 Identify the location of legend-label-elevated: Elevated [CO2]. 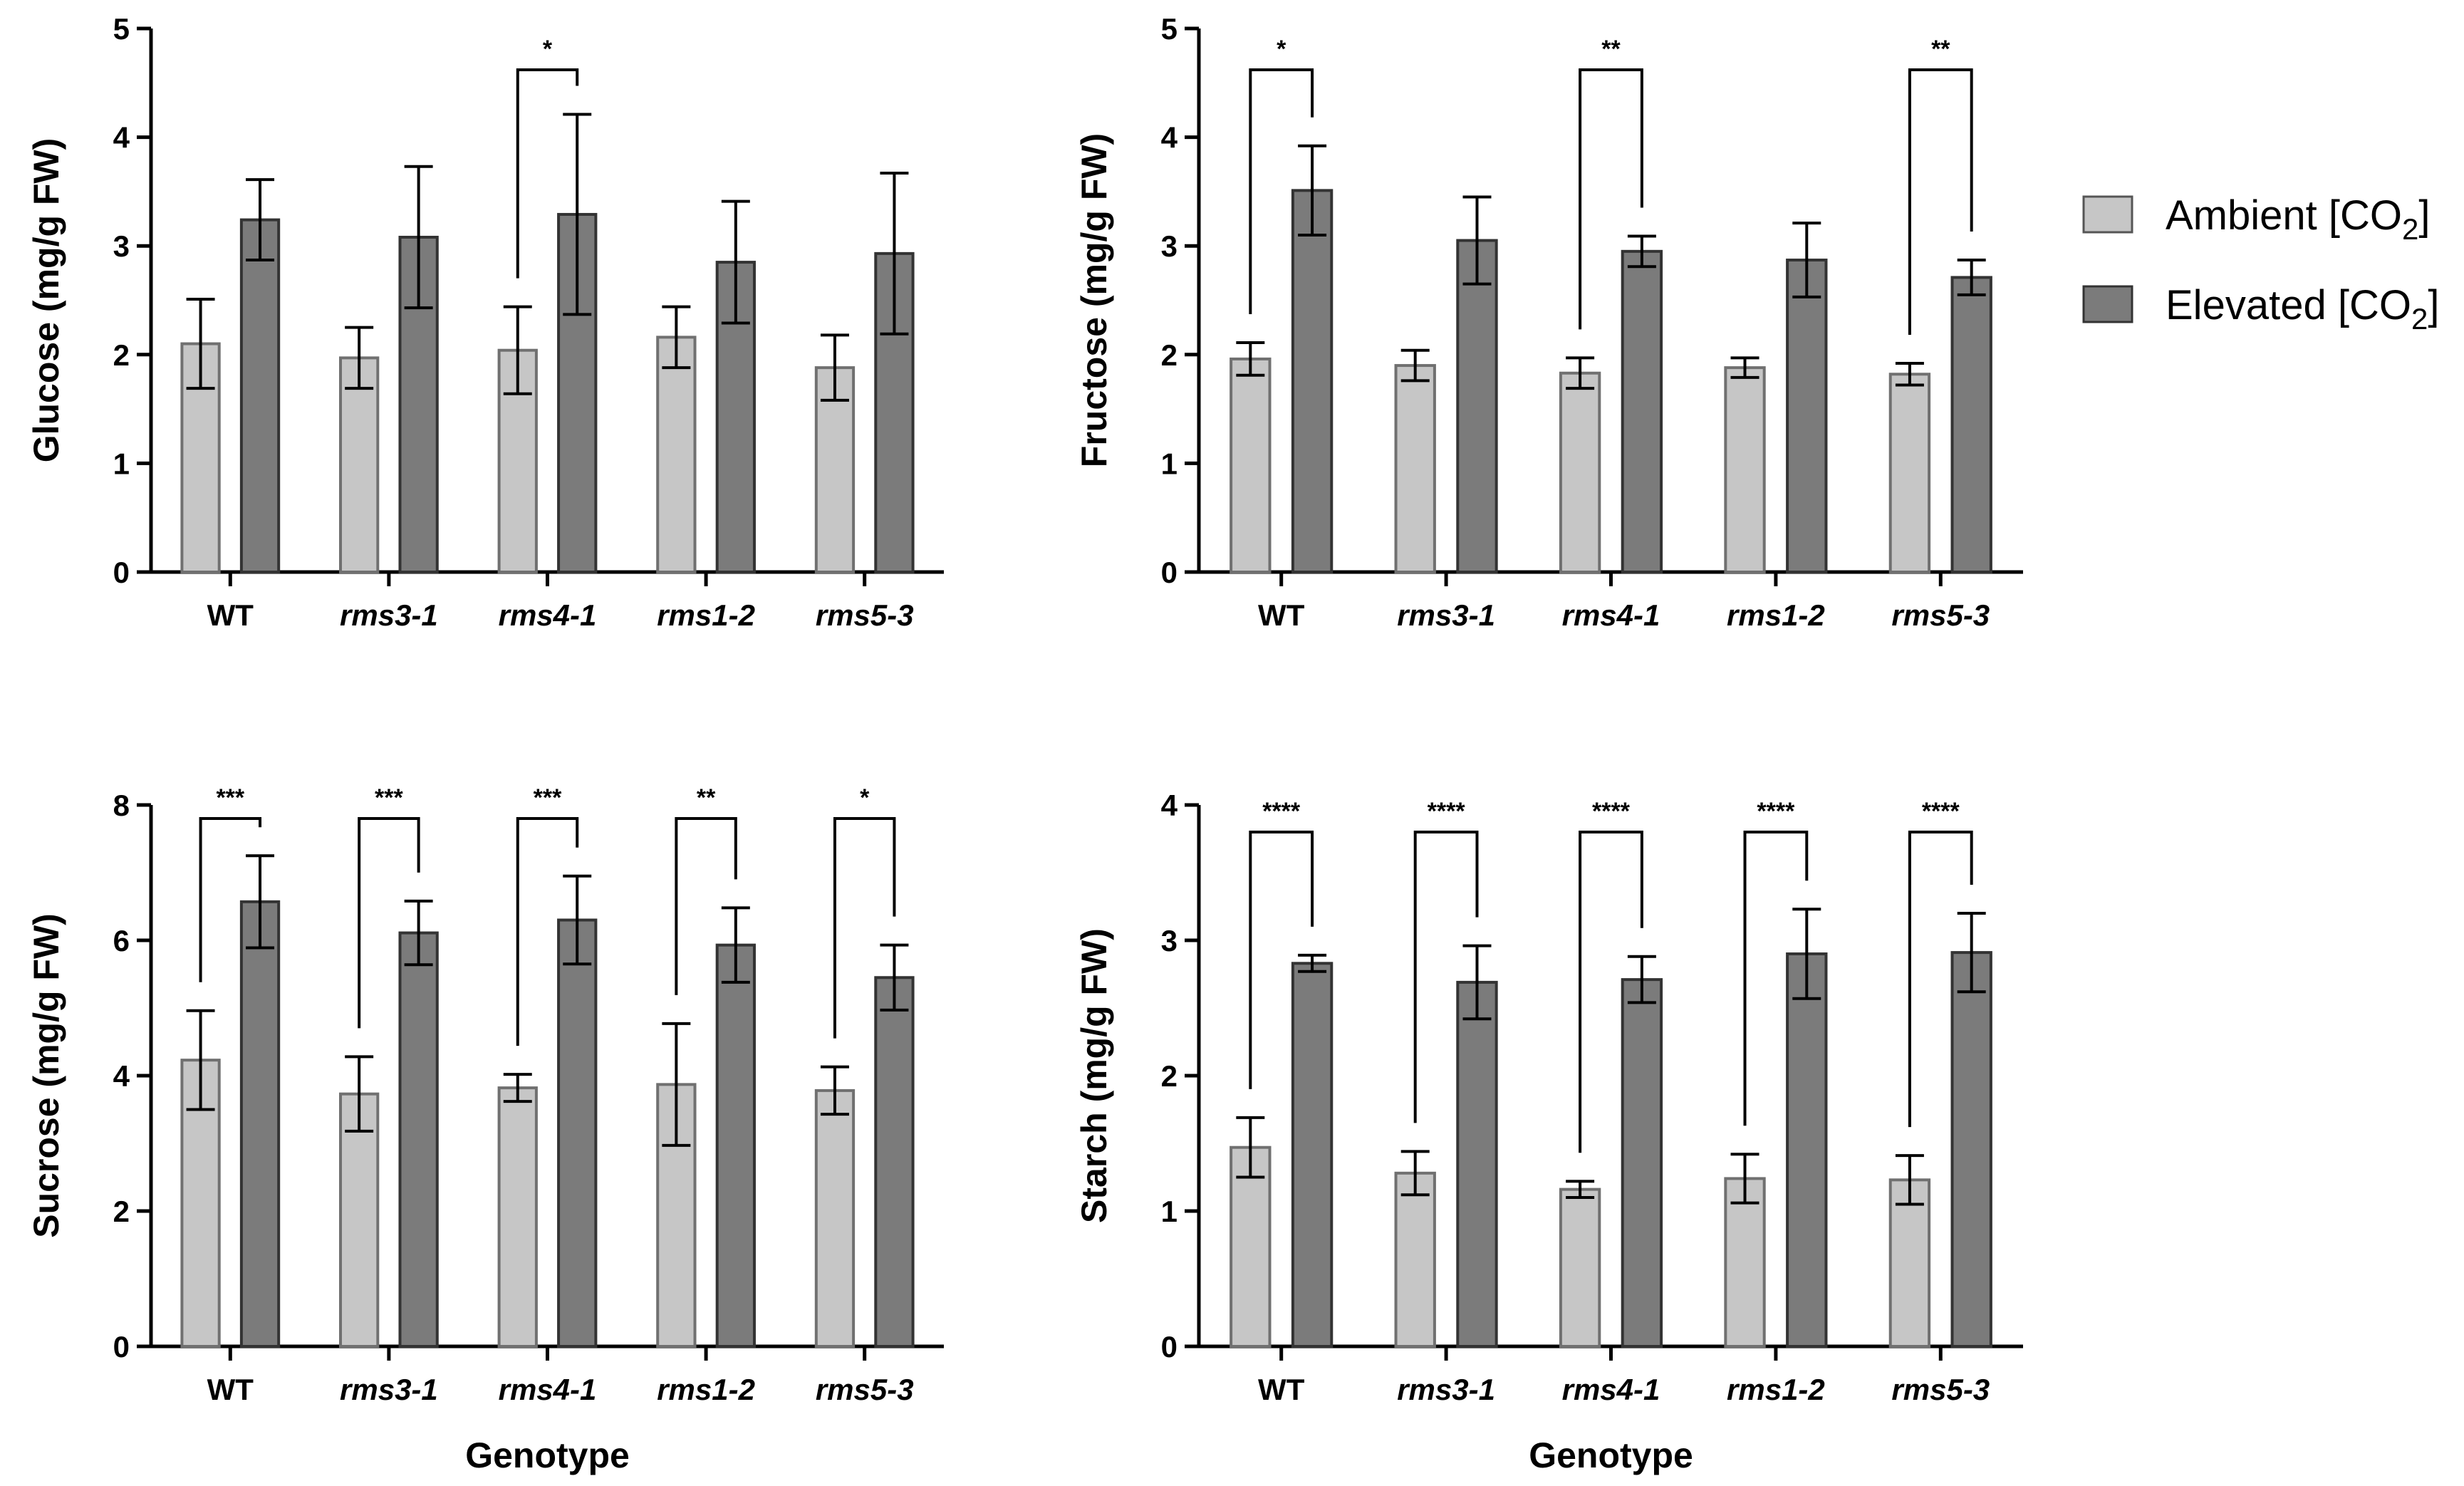
(2302, 309).